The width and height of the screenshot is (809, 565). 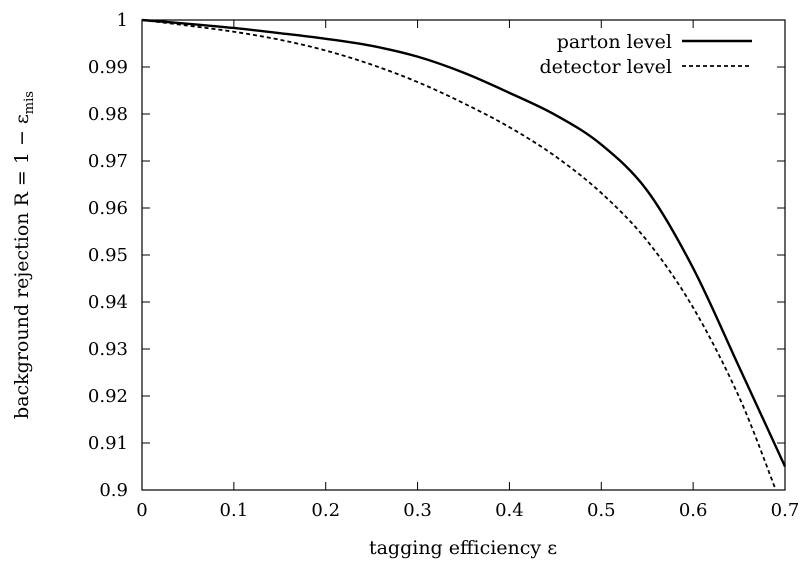 What do you see at coordinates (785, 510) in the screenshot?
I see `x-tick-label: 0.7` at bounding box center [785, 510].